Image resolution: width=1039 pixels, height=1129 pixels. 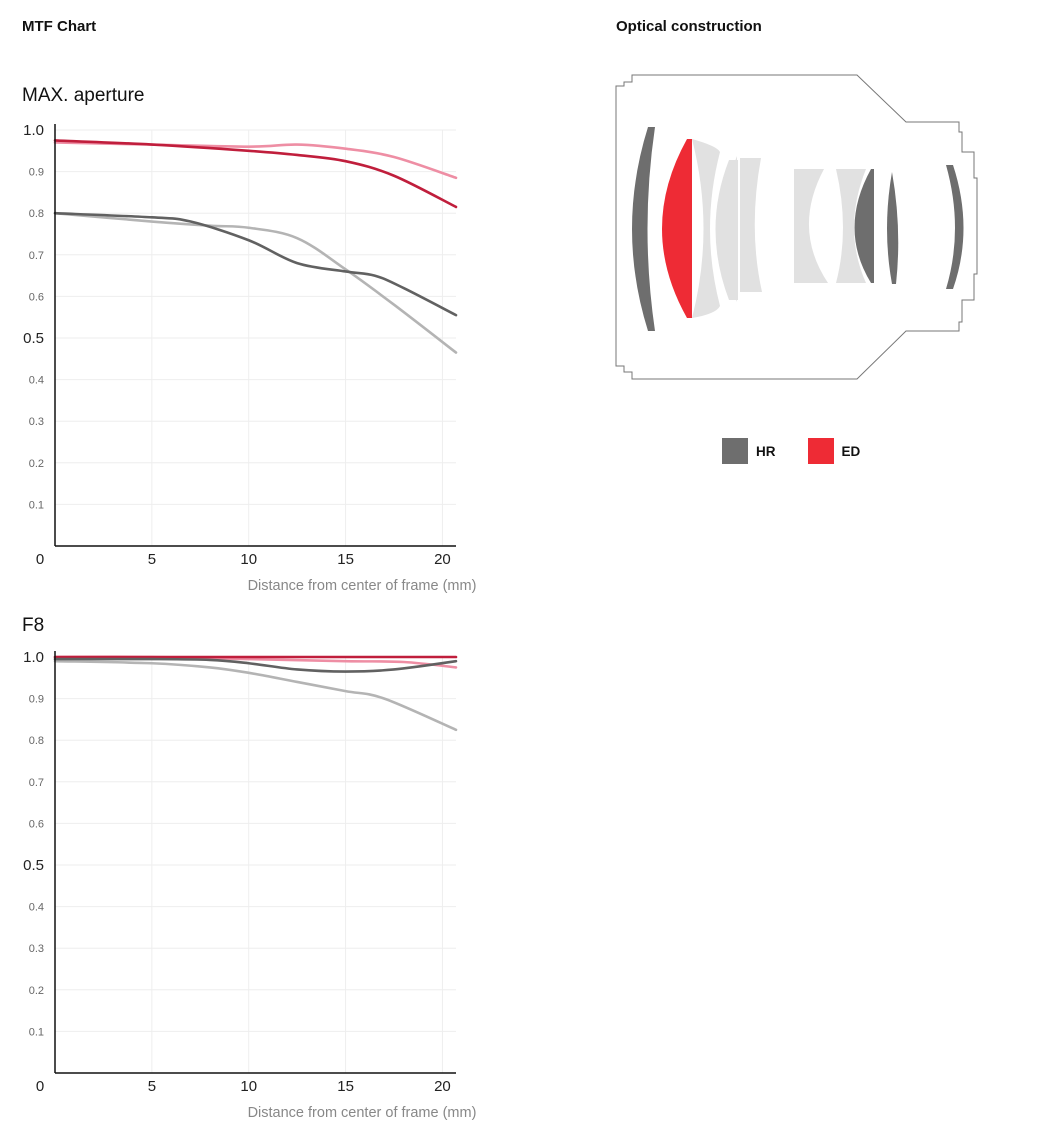 I want to click on legend-item-hr: HR, so click(x=749, y=451).